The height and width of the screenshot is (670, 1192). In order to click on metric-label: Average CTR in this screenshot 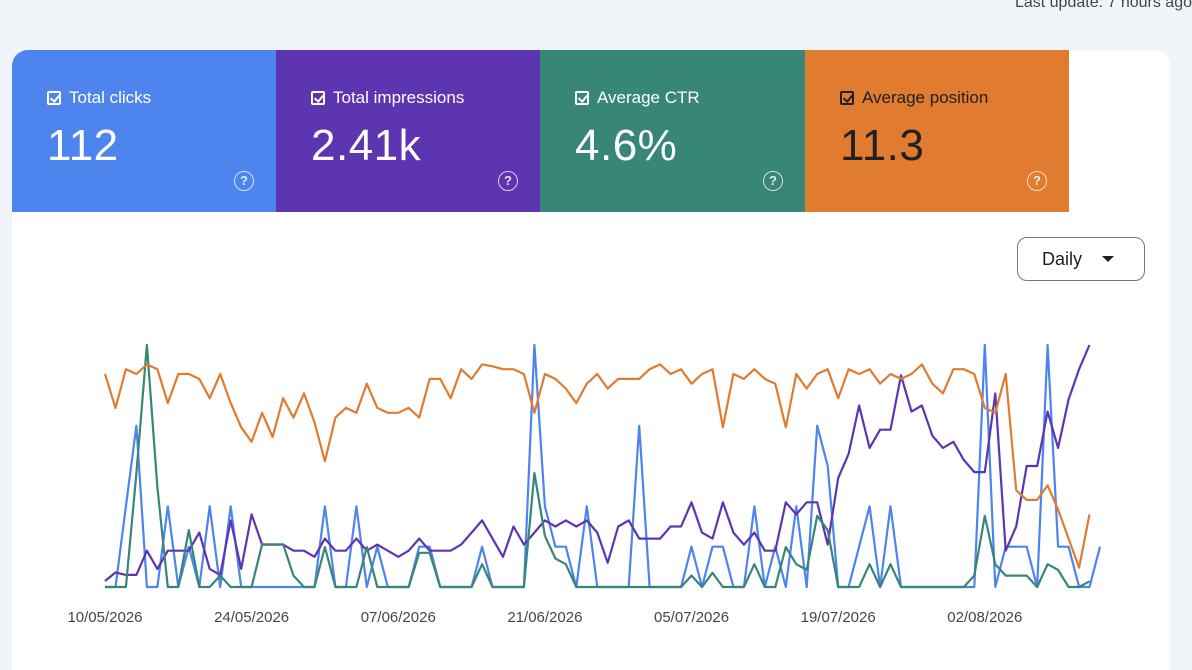, I will do `click(648, 97)`.